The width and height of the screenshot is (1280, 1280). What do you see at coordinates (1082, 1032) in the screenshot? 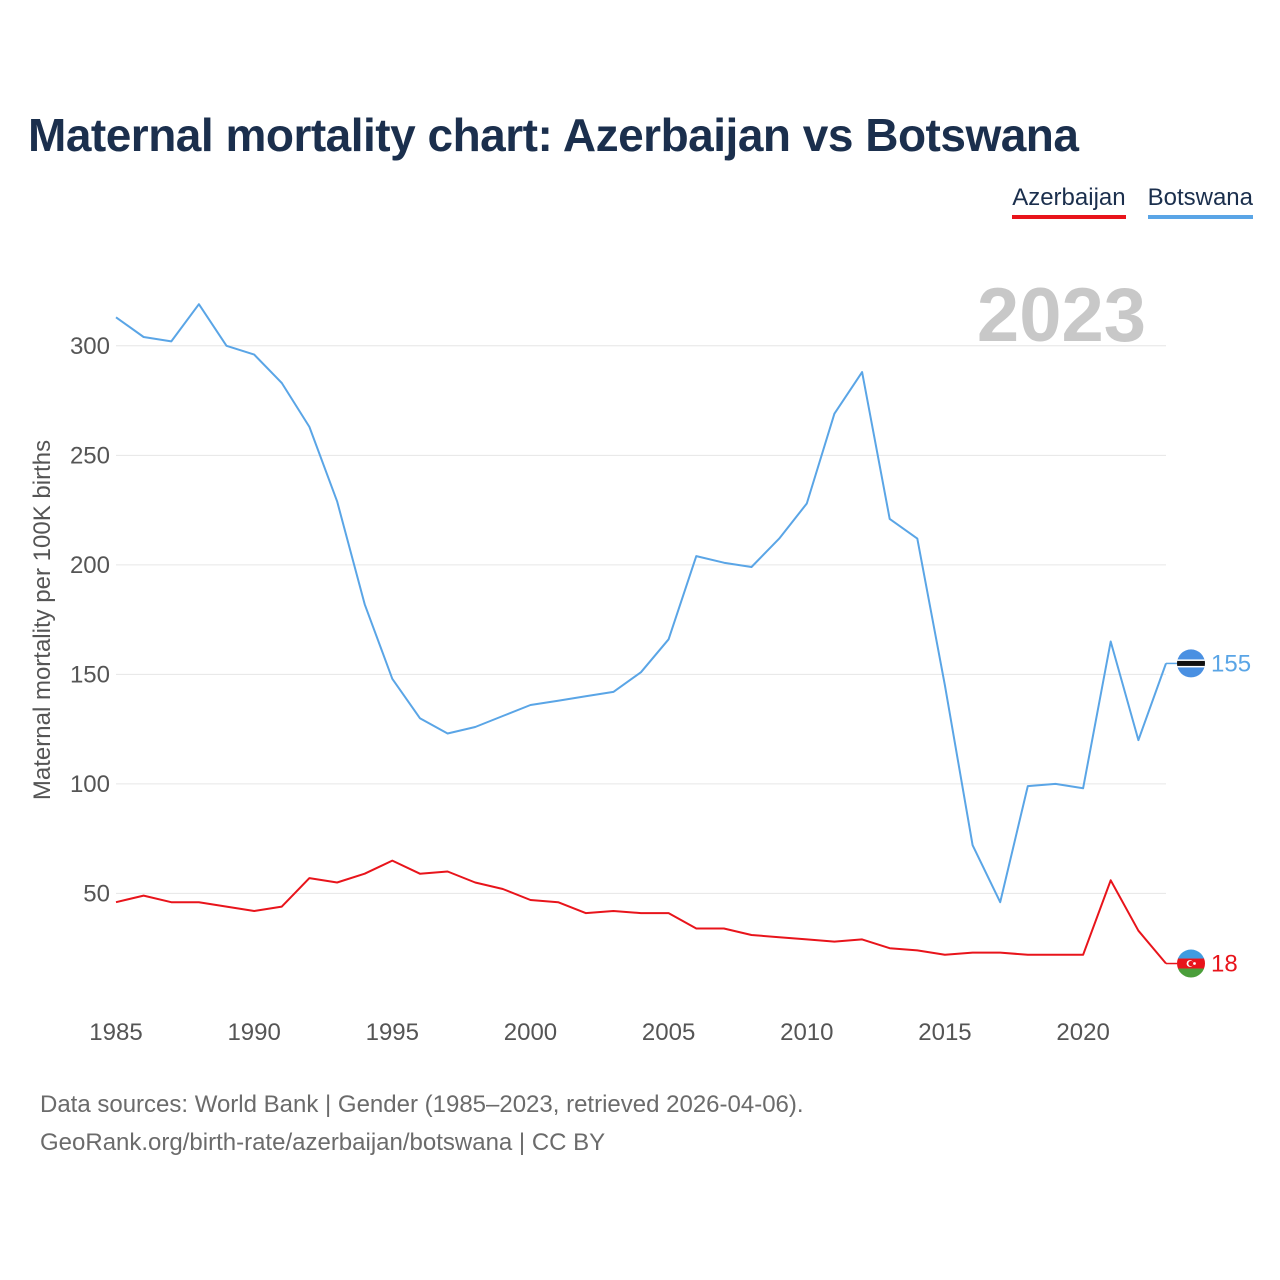
I see `x-tick-label: 2020` at bounding box center [1082, 1032].